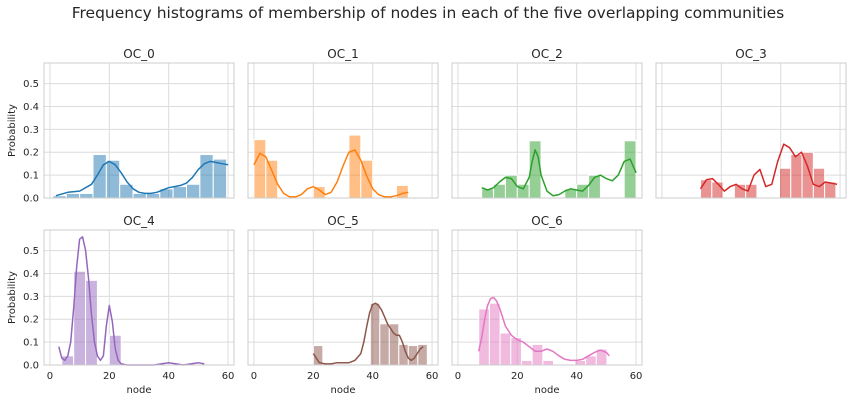  I want to click on panel-title: OC_4, so click(138, 221).